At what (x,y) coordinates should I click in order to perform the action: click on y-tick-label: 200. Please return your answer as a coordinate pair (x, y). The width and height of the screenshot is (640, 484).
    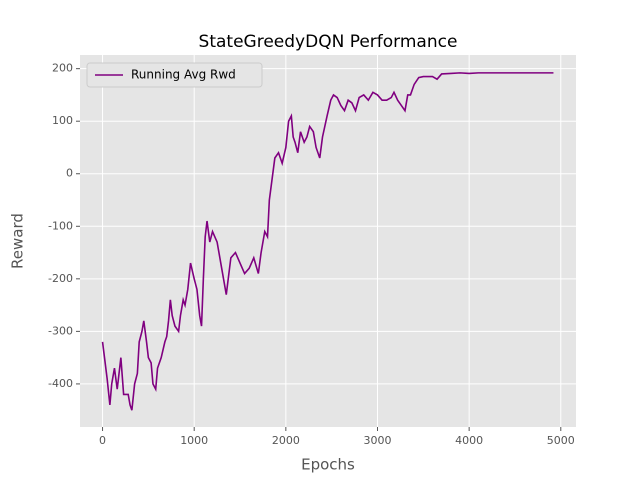
    Looking at the image, I should click on (62, 68).